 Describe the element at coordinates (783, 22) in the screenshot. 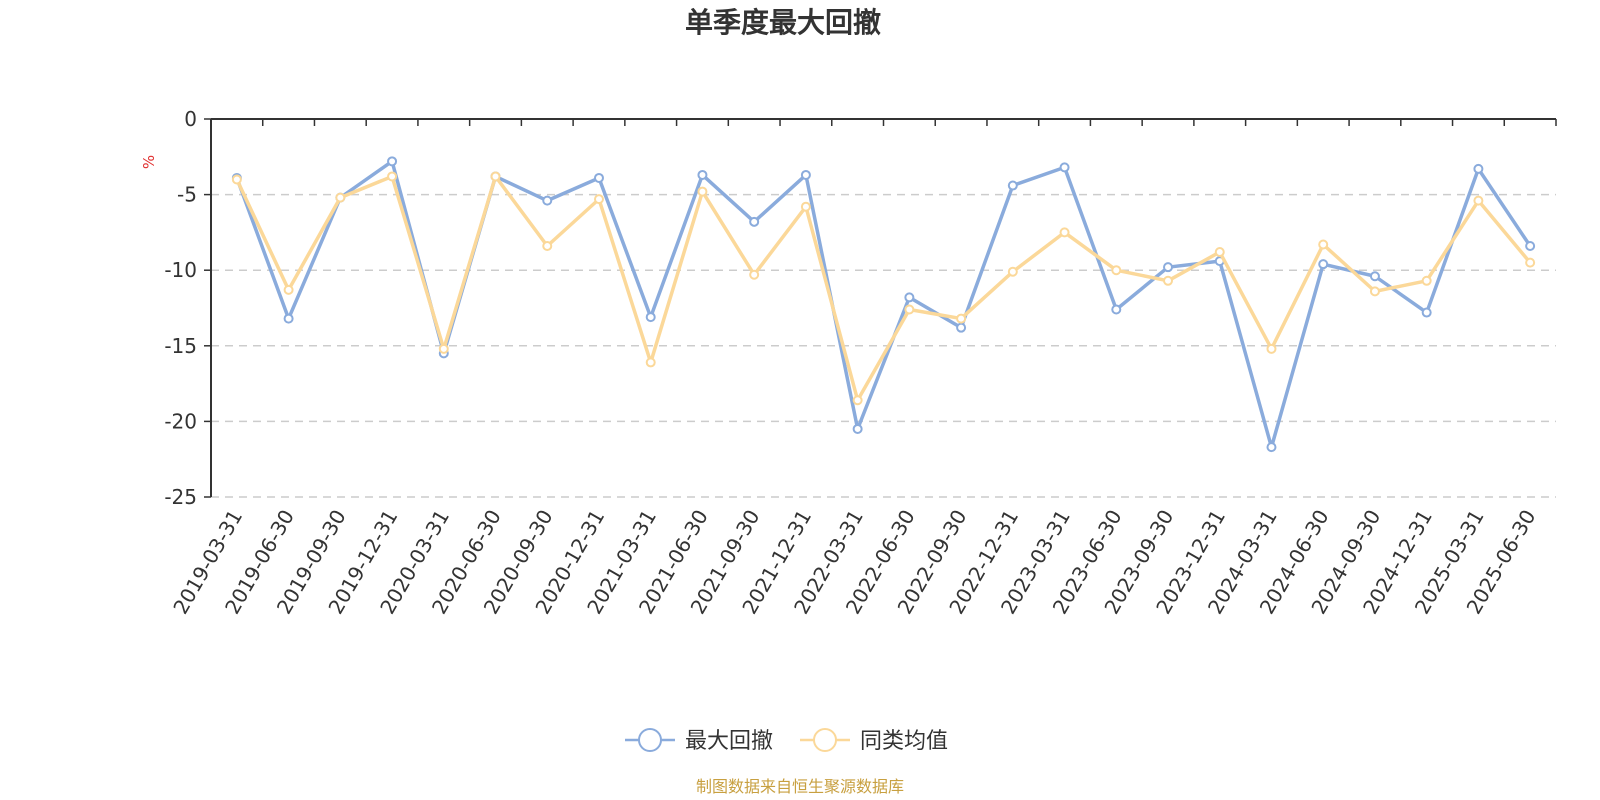

I see `chart-title: 单季度最大回撤` at that location.